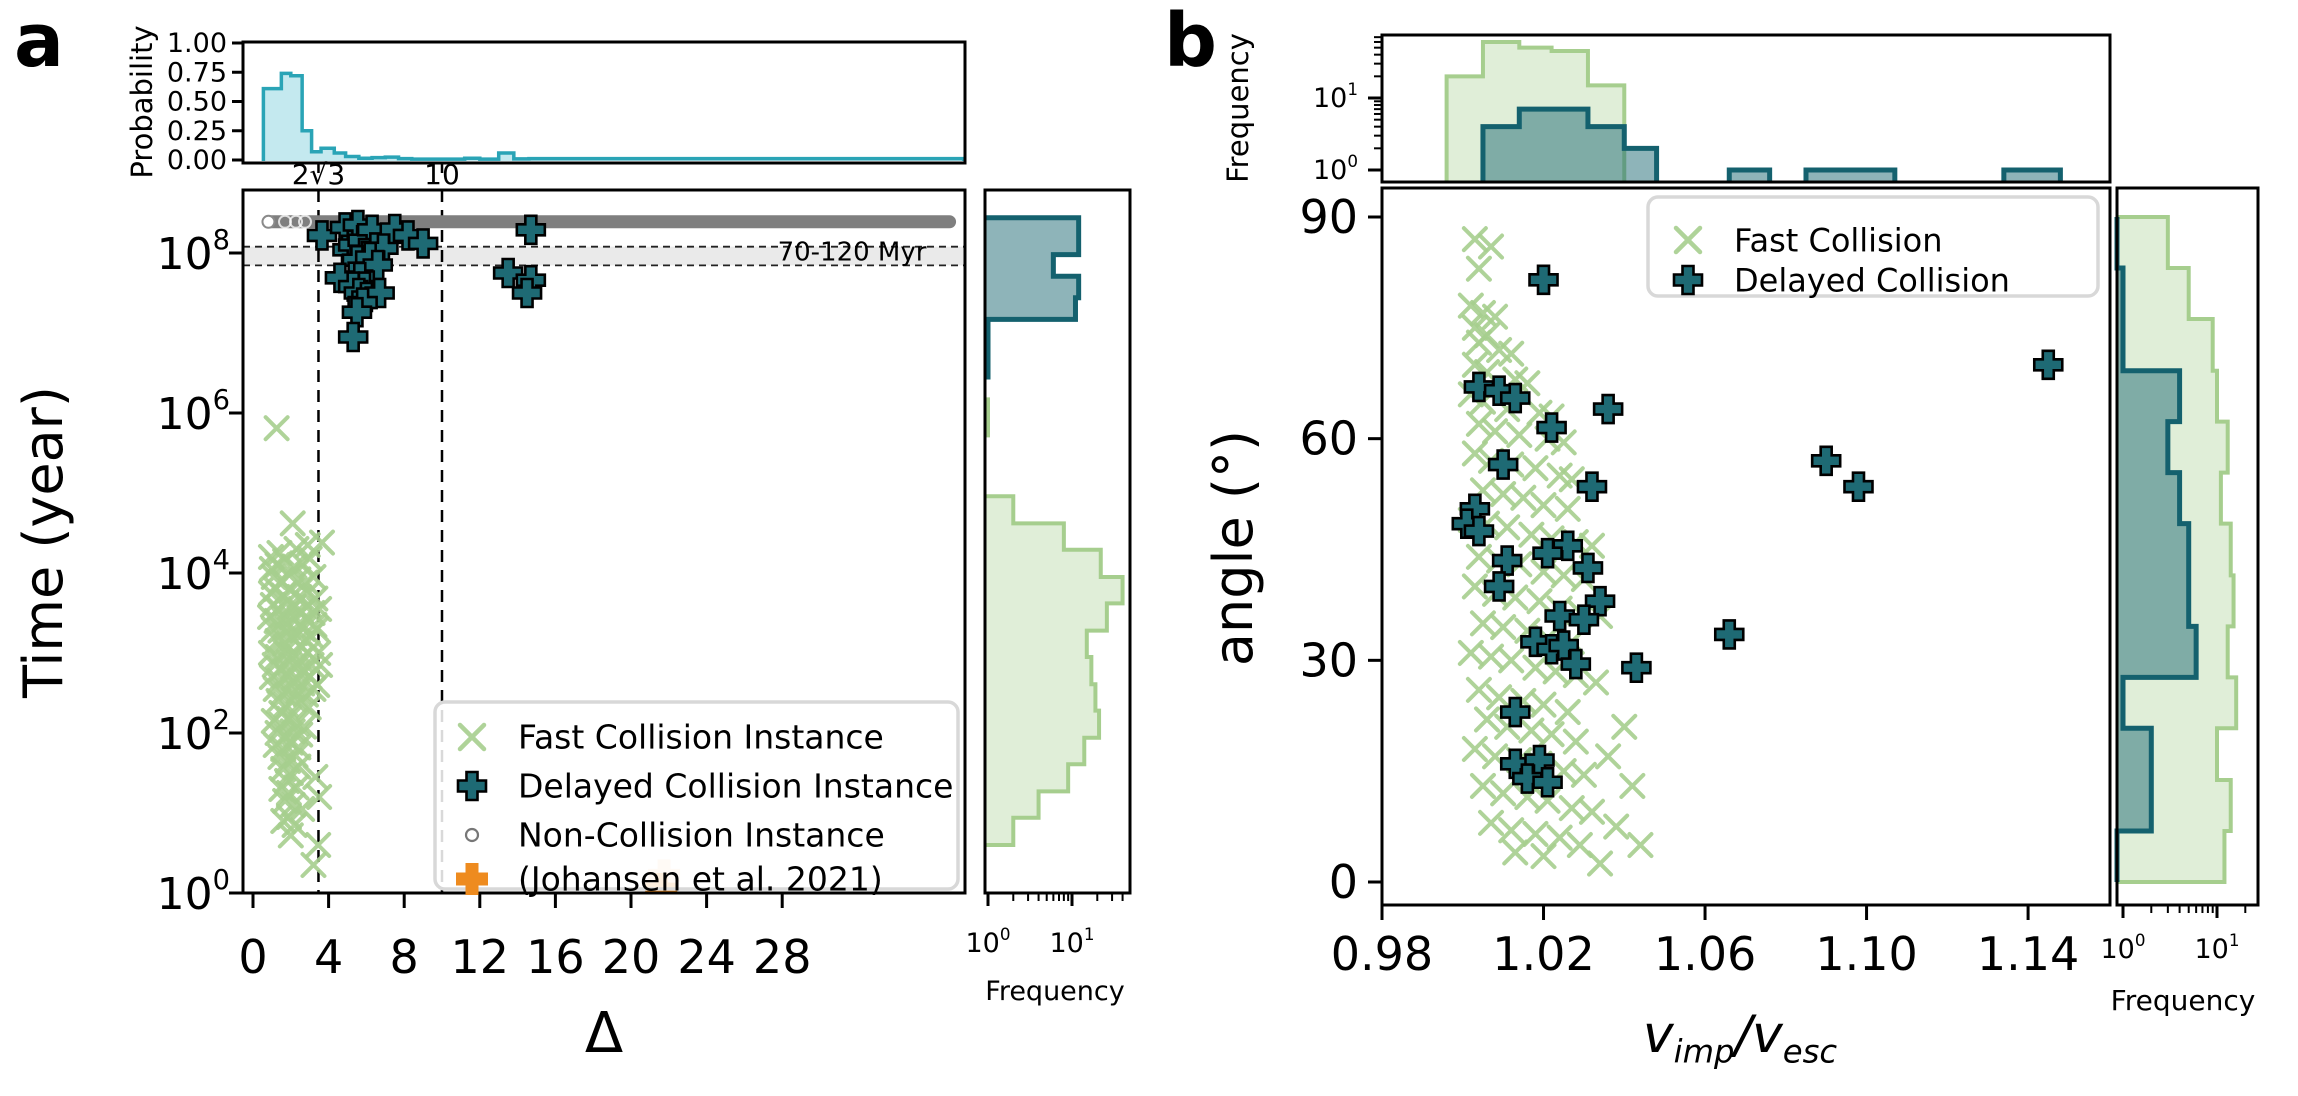 Image resolution: width=2298 pixels, height=1096 pixels. I want to click on legend-plus-icon, so click(472, 786).